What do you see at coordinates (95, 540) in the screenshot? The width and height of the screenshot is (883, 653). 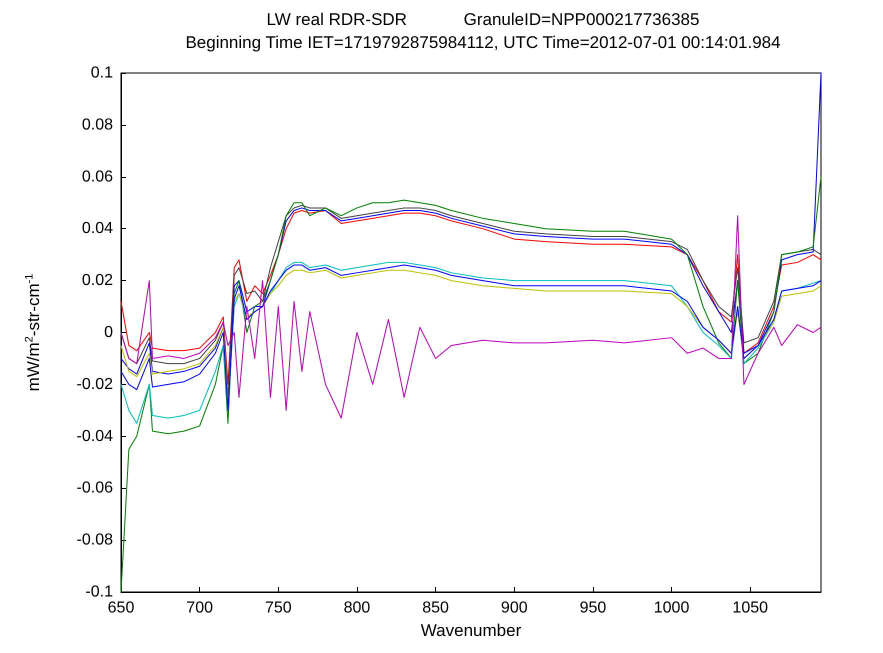 I see `y-tick-label: -0.08` at bounding box center [95, 540].